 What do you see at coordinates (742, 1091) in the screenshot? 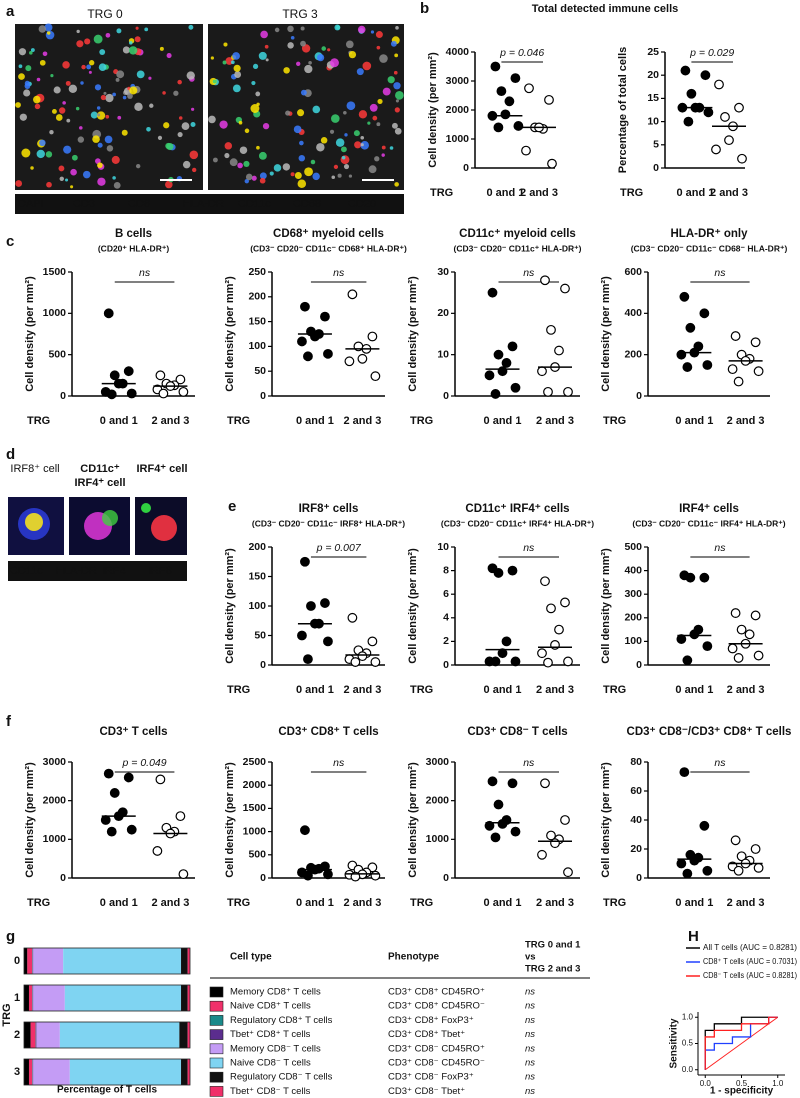
I see `x-axis-label: 1 - specificity` at bounding box center [742, 1091].